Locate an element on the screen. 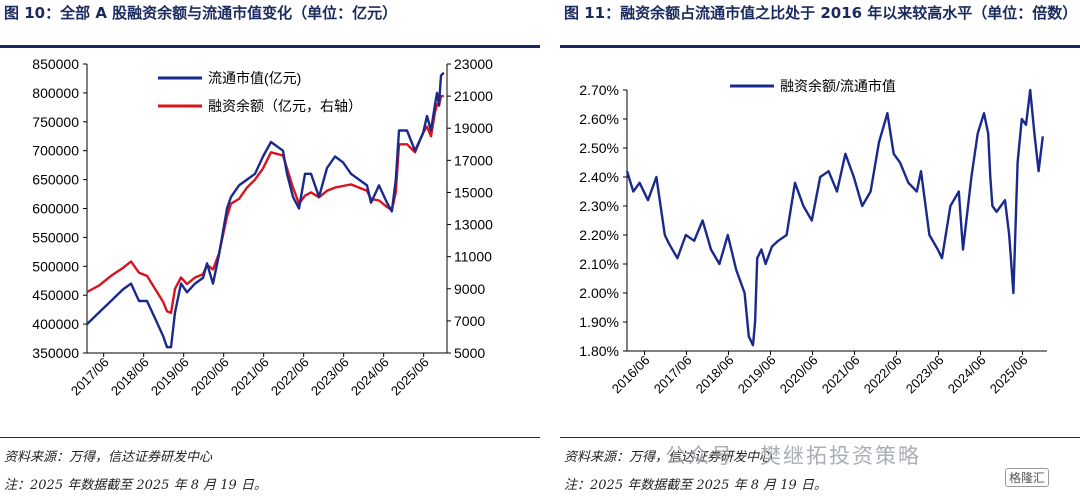  watermark-badge: 格隆汇 is located at coordinates (1027, 477).